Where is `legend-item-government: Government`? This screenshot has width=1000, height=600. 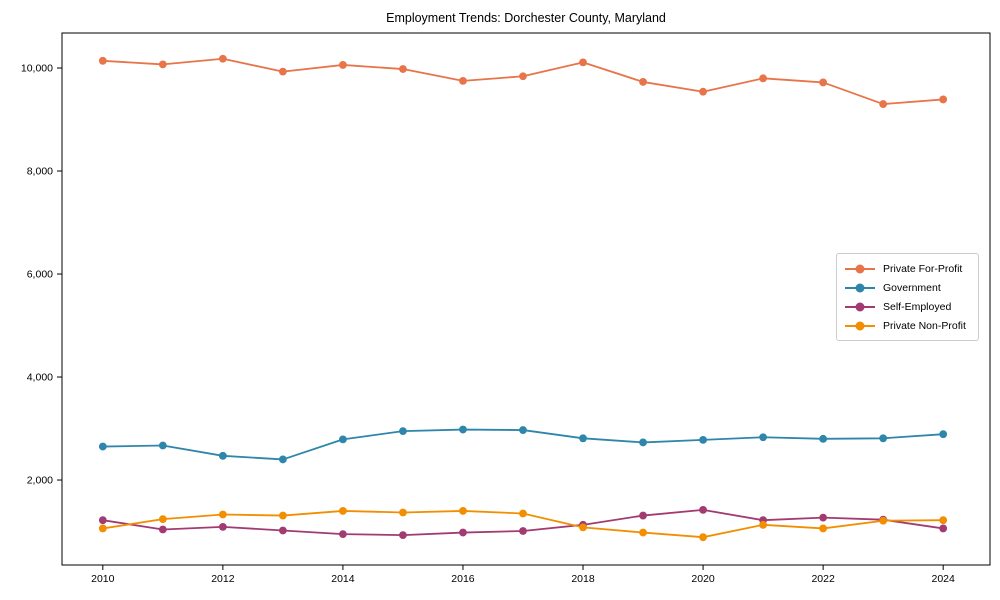
legend-item-government: Government is located at coordinates (907, 288).